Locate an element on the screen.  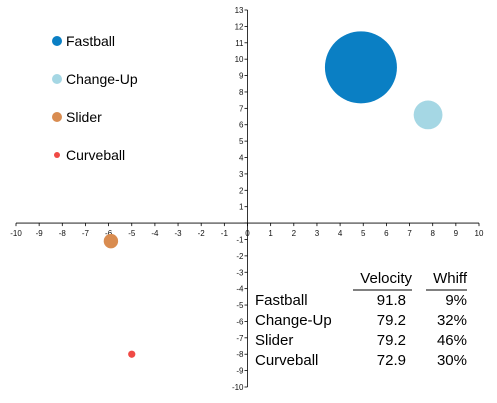
x-tick-label: 7 is located at coordinates (409, 233).